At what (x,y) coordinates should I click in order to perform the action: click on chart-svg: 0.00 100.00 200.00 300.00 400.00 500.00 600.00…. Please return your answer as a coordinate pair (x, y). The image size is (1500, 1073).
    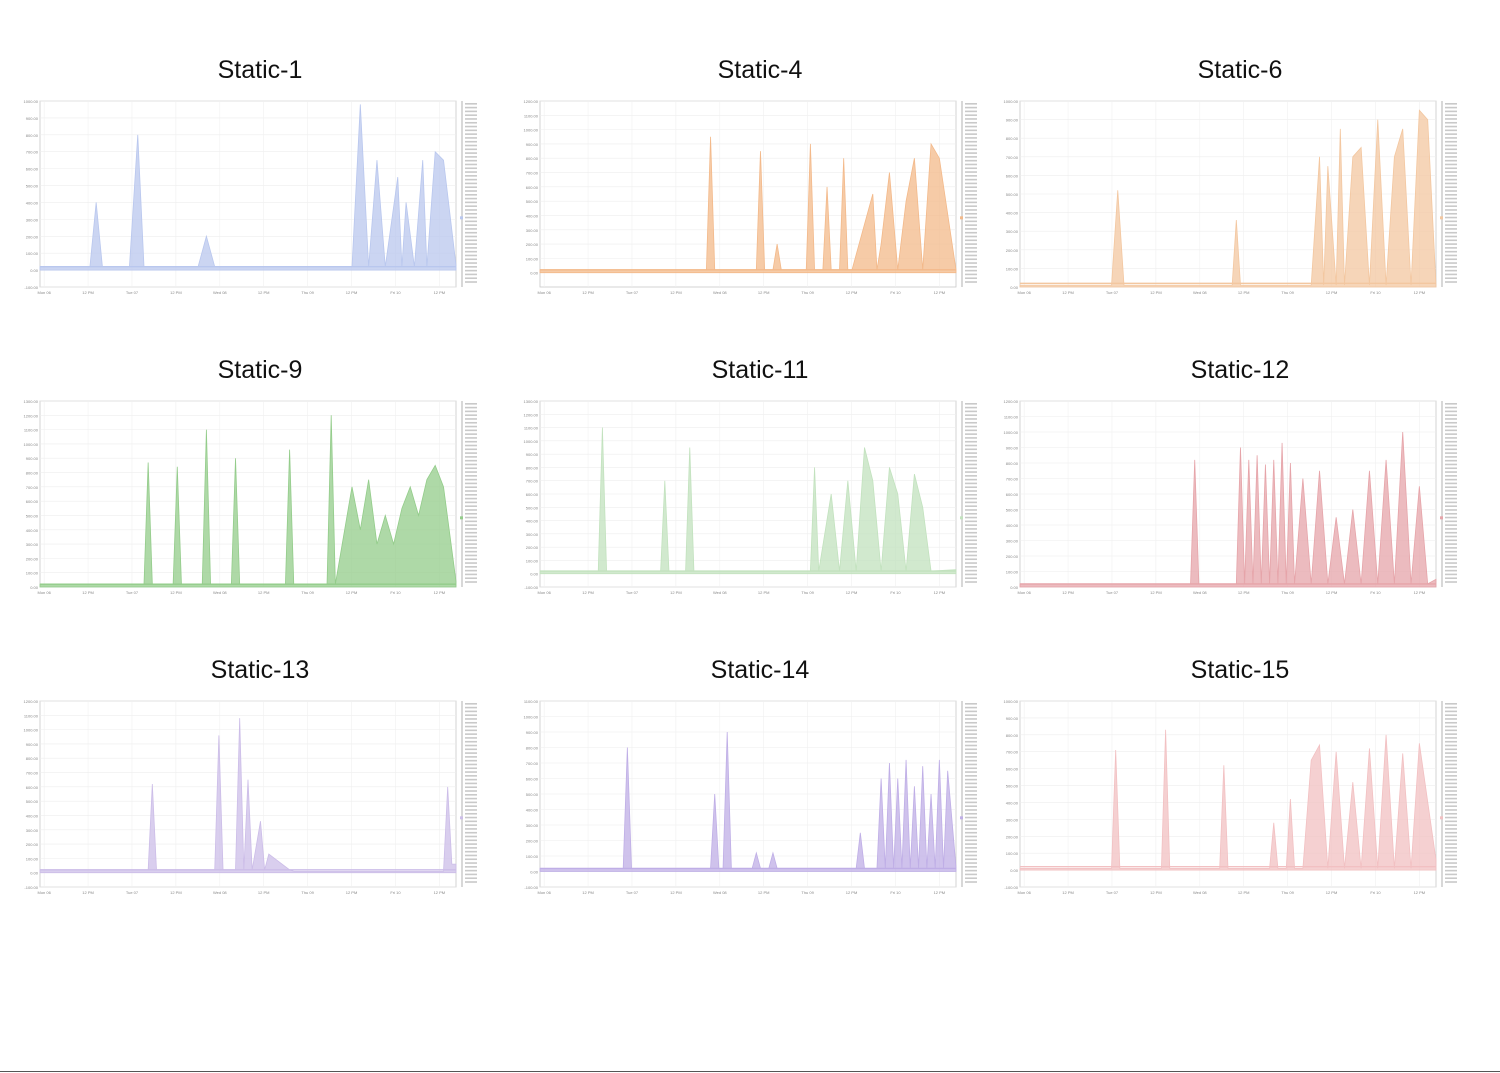
    Looking at the image, I should click on (250, 497).